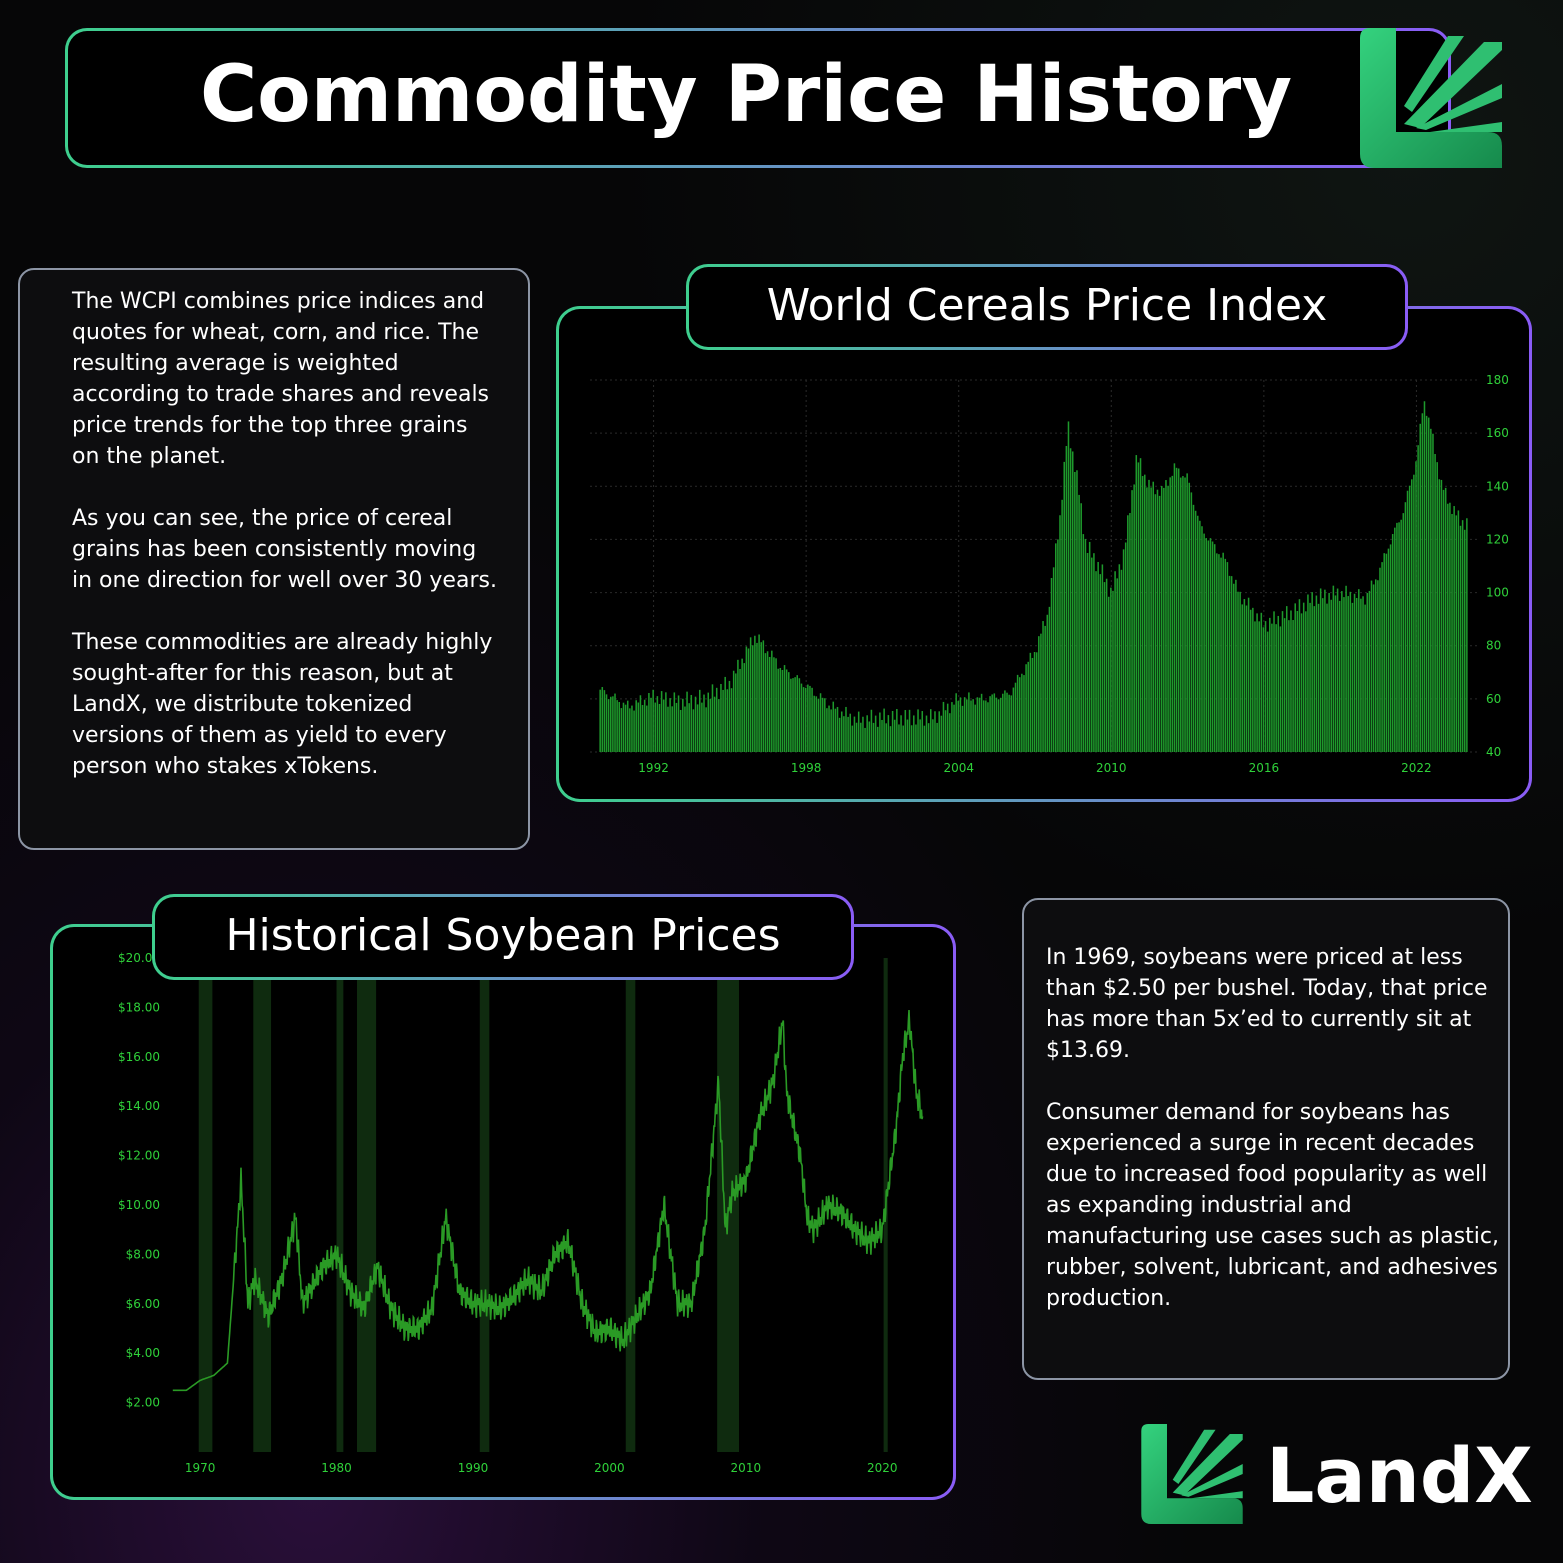 This screenshot has width=1563, height=1563. What do you see at coordinates (1416, 768) in the screenshot?
I see `cereal-x-tick-label: 2022` at bounding box center [1416, 768].